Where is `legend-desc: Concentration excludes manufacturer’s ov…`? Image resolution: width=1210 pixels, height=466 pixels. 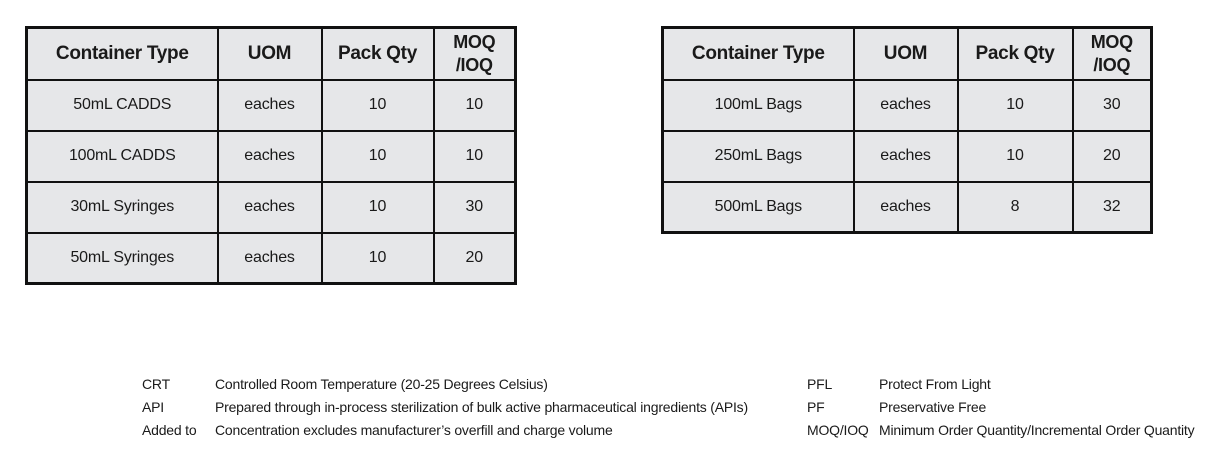 legend-desc: Concentration excludes manufacturer’s ov… is located at coordinates (414, 430).